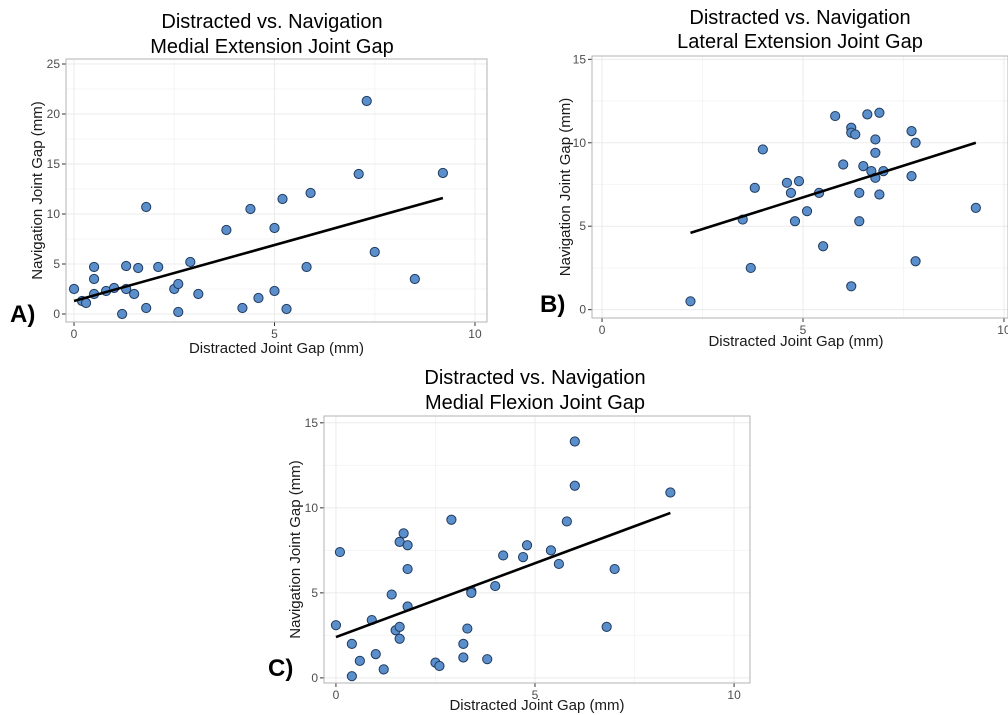 The image size is (1008, 715). Describe the element at coordinates (552, 304) in the screenshot. I see `panel-label: B)` at that location.